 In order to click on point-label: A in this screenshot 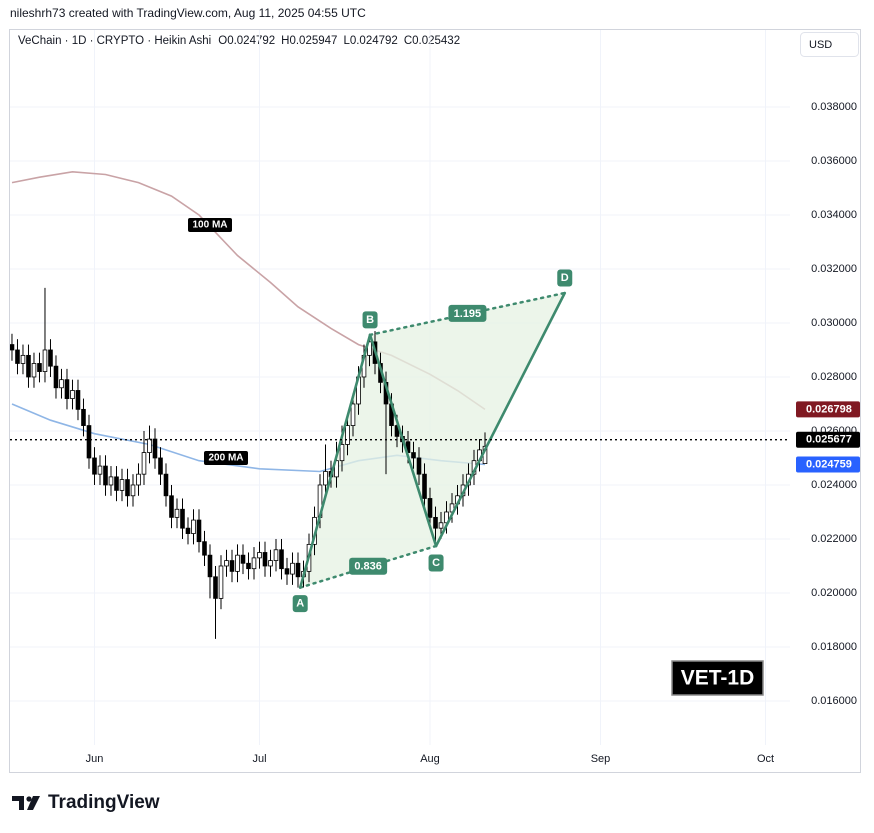, I will do `click(300, 603)`.